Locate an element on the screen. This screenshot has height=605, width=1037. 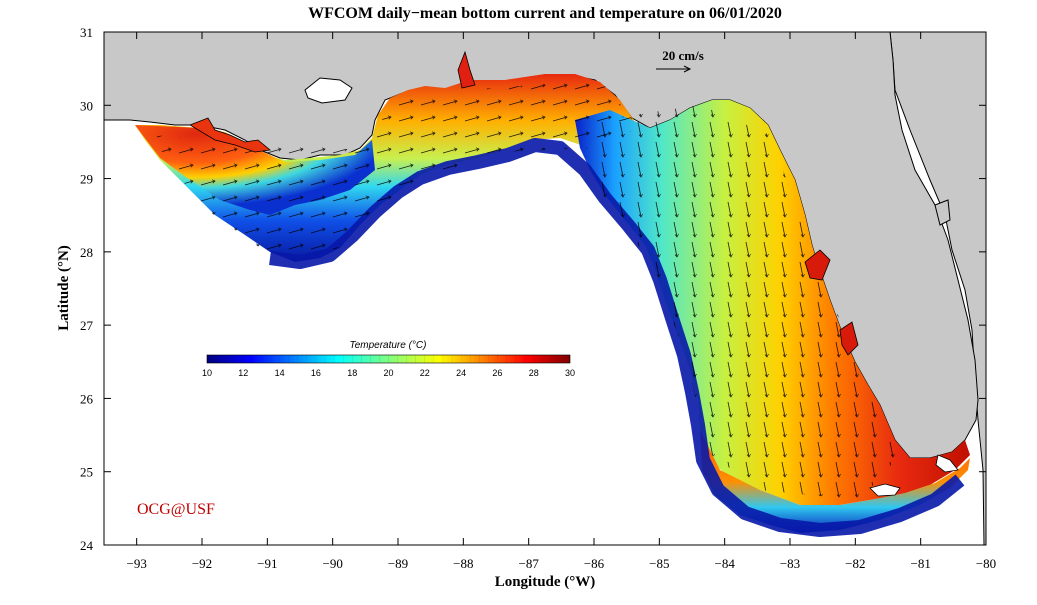
y-tick-label: 31 is located at coordinates (86, 32).